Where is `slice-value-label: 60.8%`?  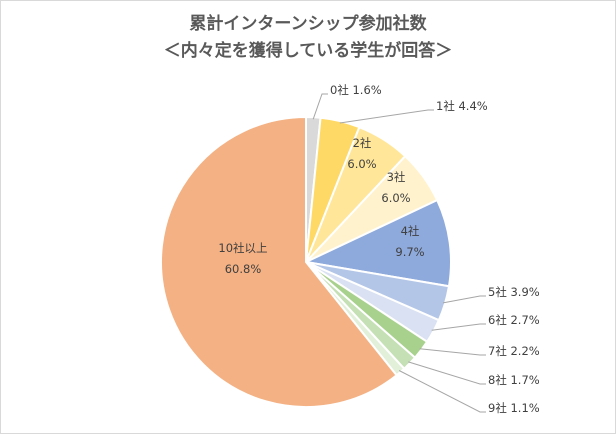 slice-value-label: 60.8% is located at coordinates (243, 269).